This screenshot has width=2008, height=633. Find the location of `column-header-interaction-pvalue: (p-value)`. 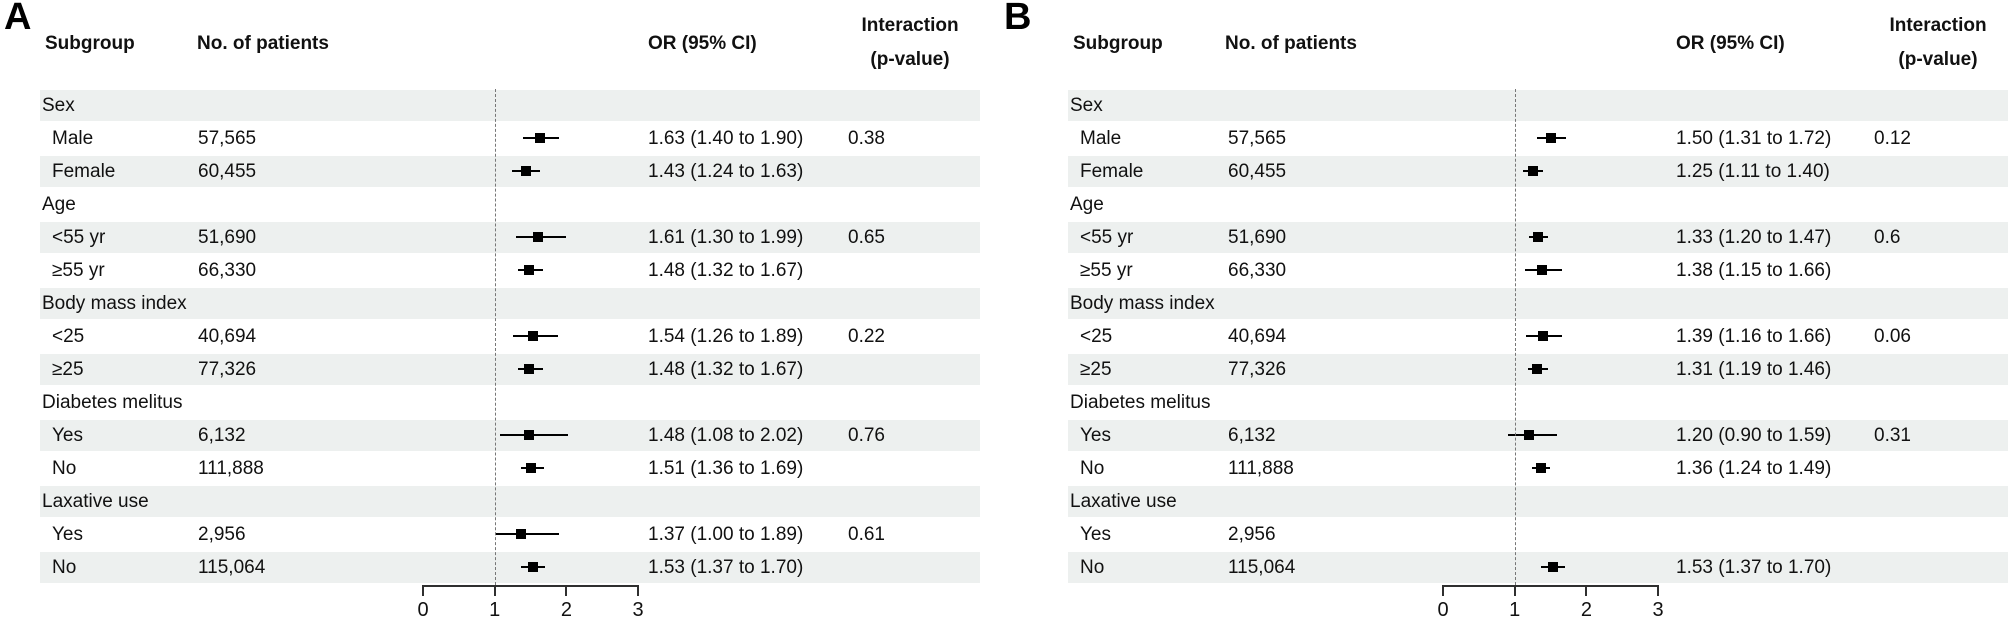

column-header-interaction-pvalue: (p-value) is located at coordinates (1938, 59).